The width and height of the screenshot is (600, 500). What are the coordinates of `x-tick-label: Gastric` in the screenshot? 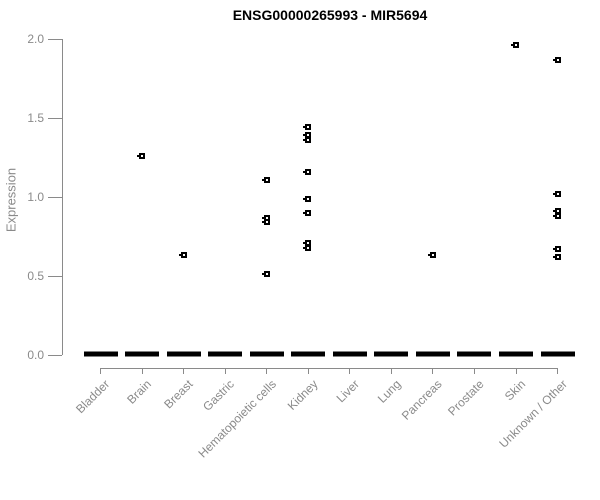 It's located at (219, 395).